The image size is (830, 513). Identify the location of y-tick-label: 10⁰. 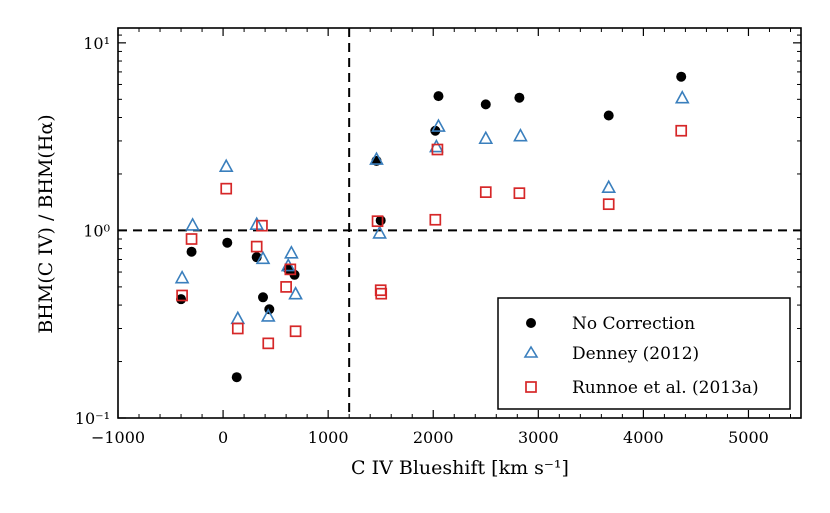
(96, 230).